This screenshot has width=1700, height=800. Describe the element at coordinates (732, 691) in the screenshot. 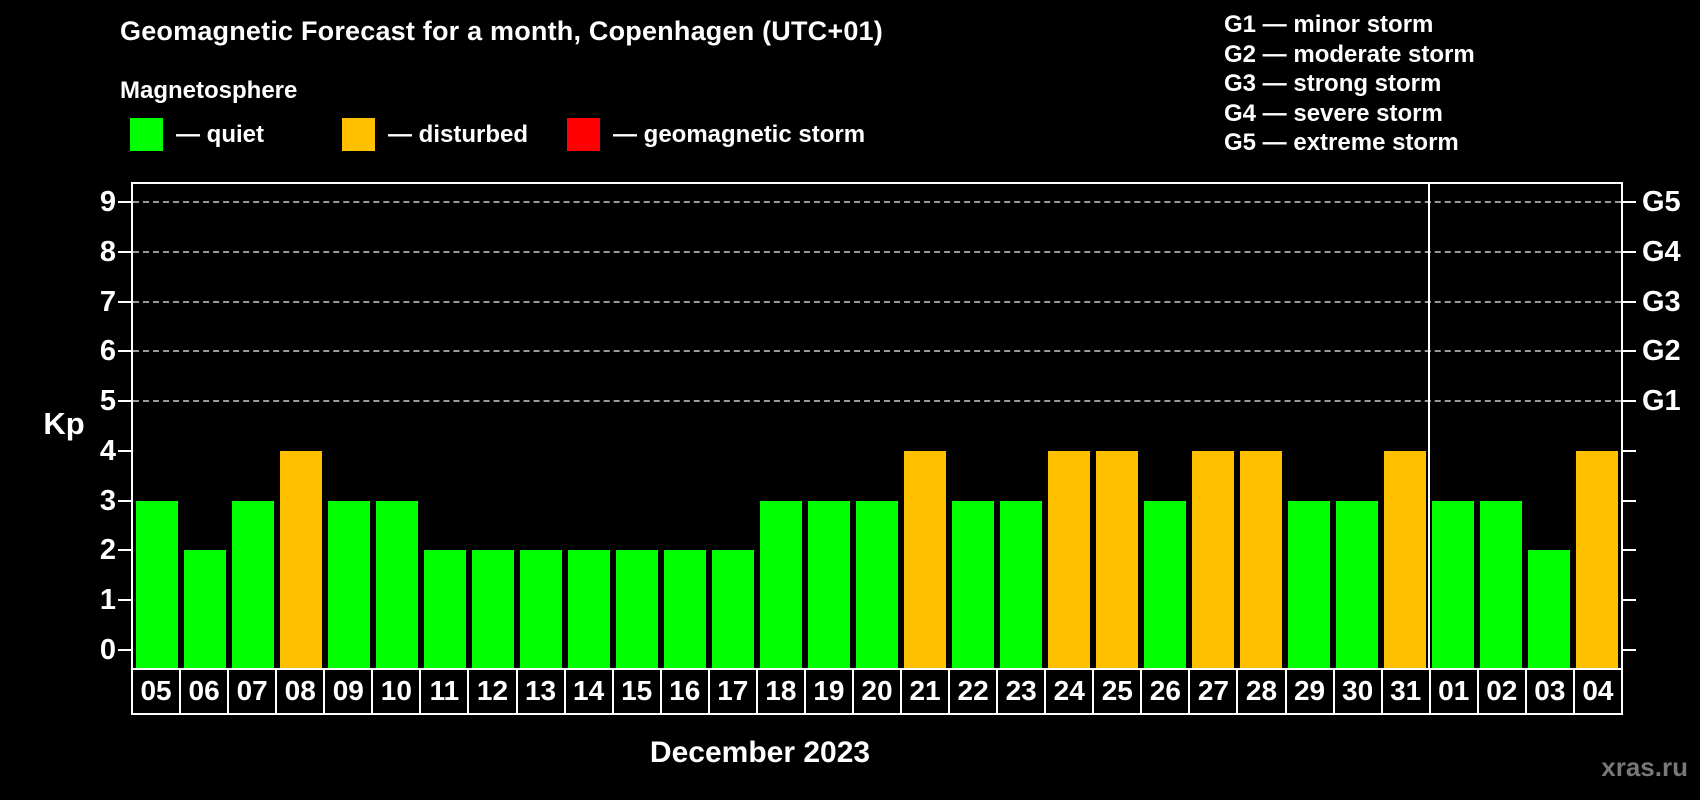

I see `day-label-17: 17` at that location.